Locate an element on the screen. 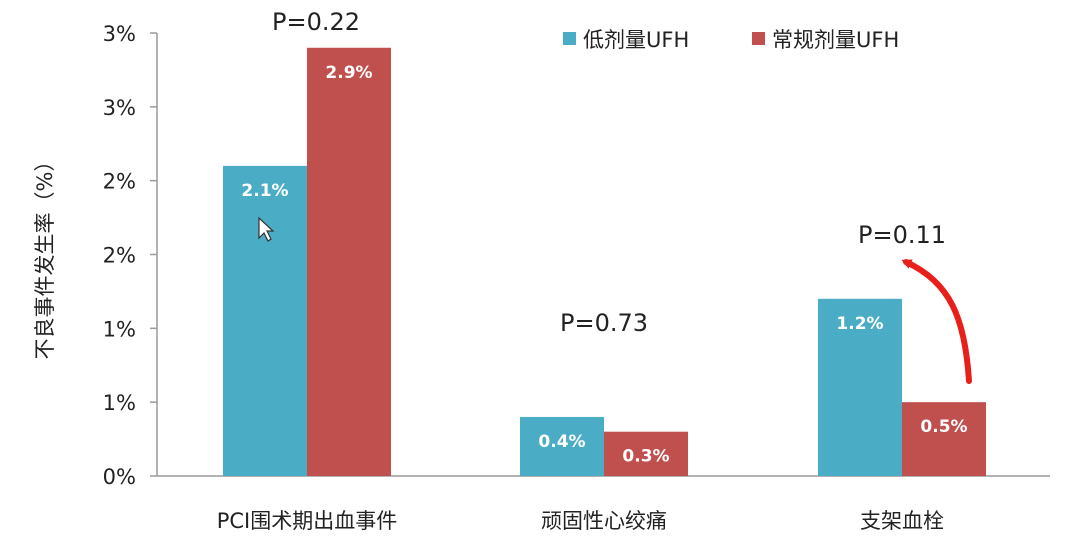  p-value-annotation-2: P=0.73 is located at coordinates (604, 323).